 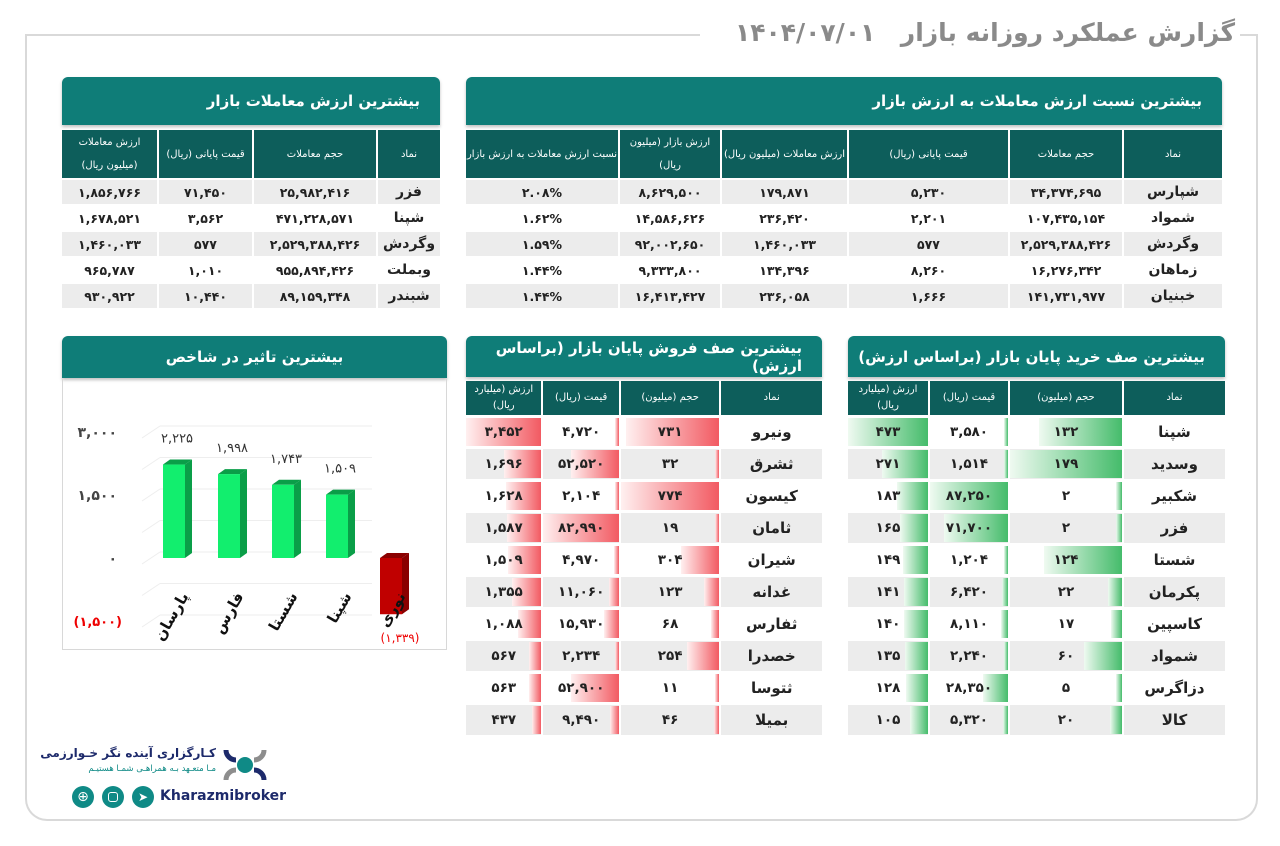 I want to click on cell-value: ۶۰, so click(x=1066, y=656).